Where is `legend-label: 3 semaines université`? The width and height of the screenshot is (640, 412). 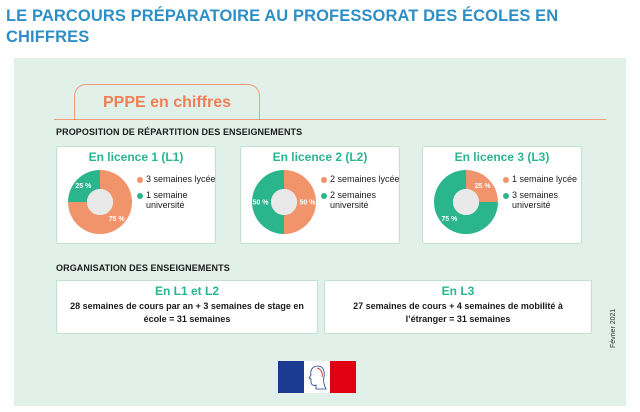 legend-label: 3 semaines université is located at coordinates (535, 200).